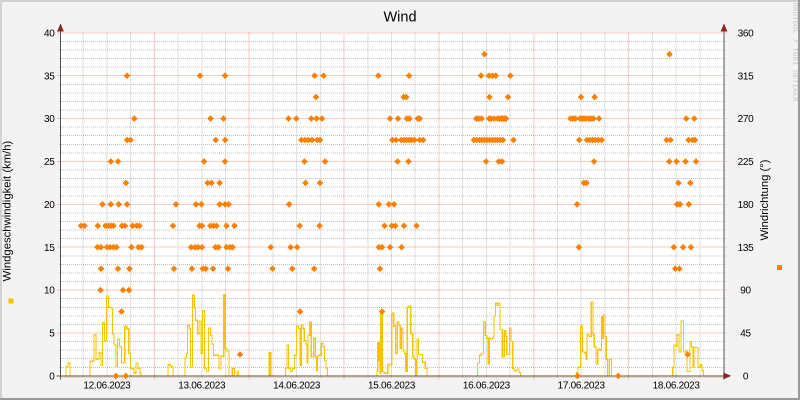 The image size is (800, 405). Describe the element at coordinates (8, 210) in the screenshot. I see `svg-text: Windgeschwindigkeit (km/h)` at that location.